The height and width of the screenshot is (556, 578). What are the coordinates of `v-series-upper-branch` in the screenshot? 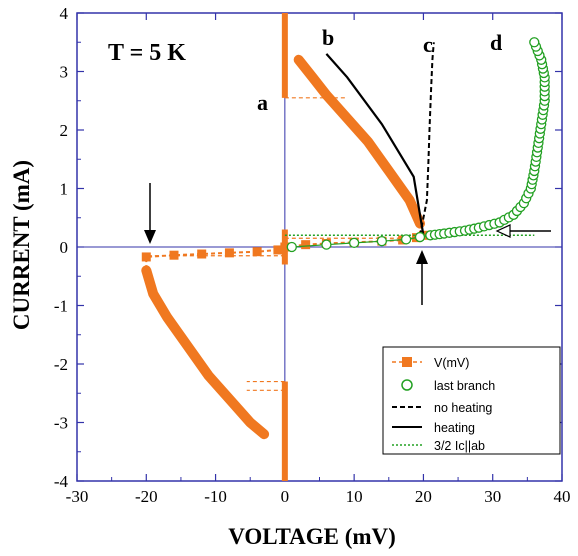 It's located at (359, 141).